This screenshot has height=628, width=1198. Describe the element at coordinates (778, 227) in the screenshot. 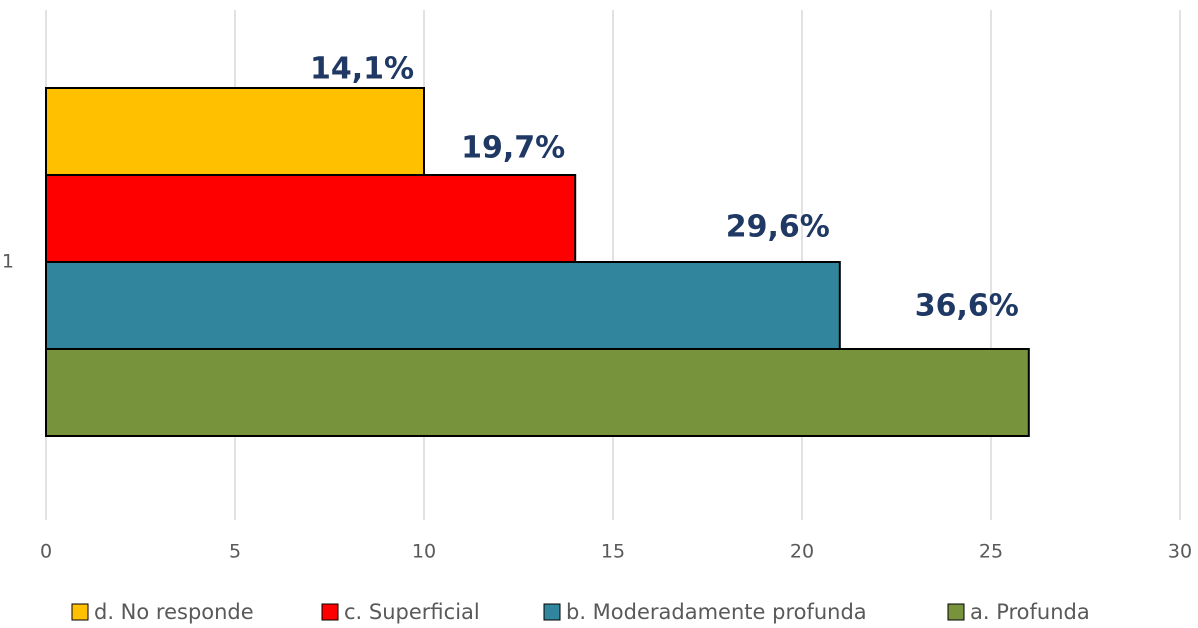

I see `data-label: 29,6%` at that location.